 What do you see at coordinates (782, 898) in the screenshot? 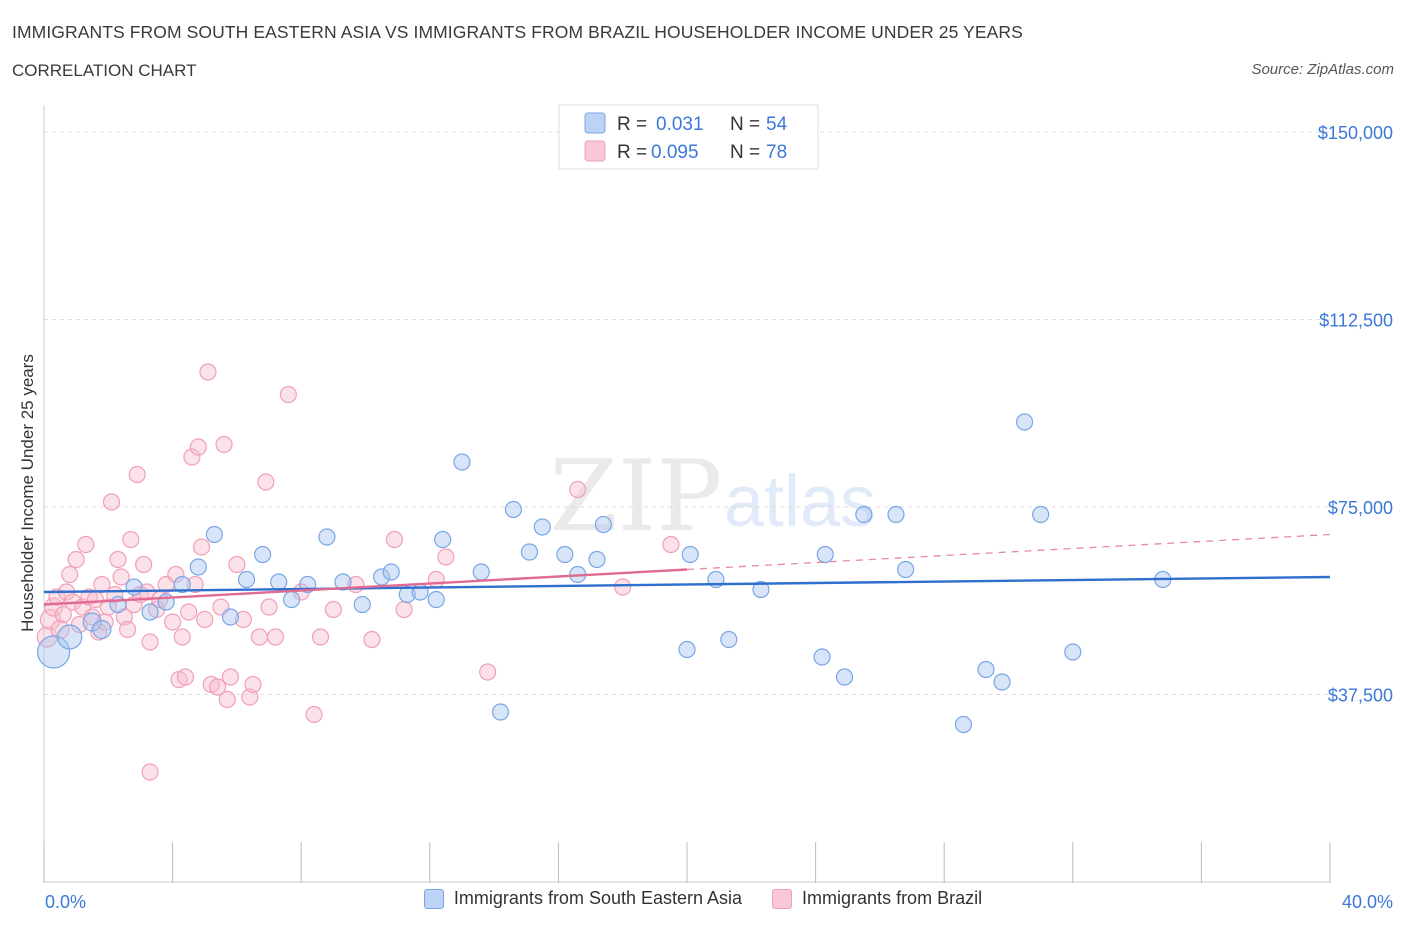
I see `legend-swatch-brazil` at bounding box center [782, 898].